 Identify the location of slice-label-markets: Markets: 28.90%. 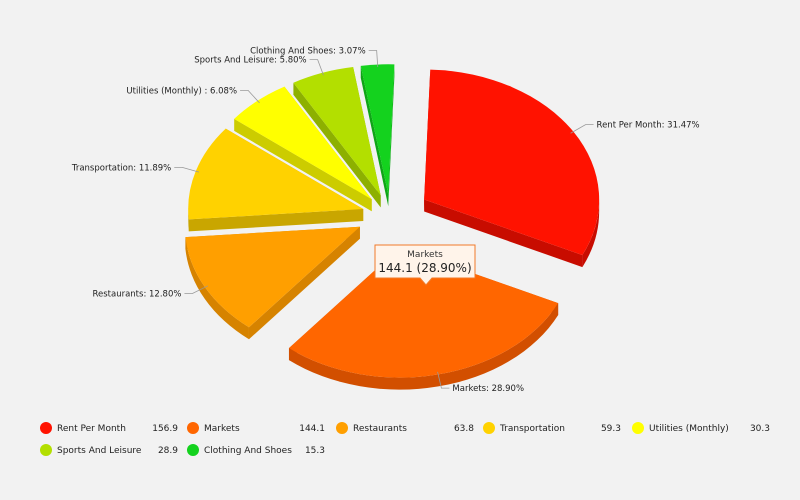
(488, 389).